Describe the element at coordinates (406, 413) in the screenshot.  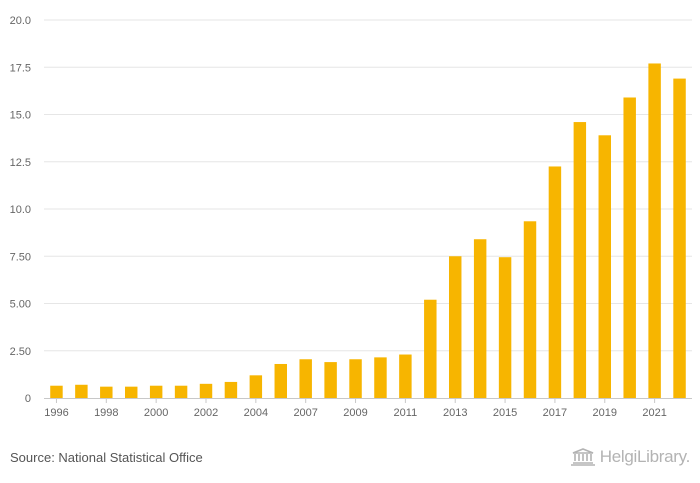
I see `x-tick-label: 2011` at that location.